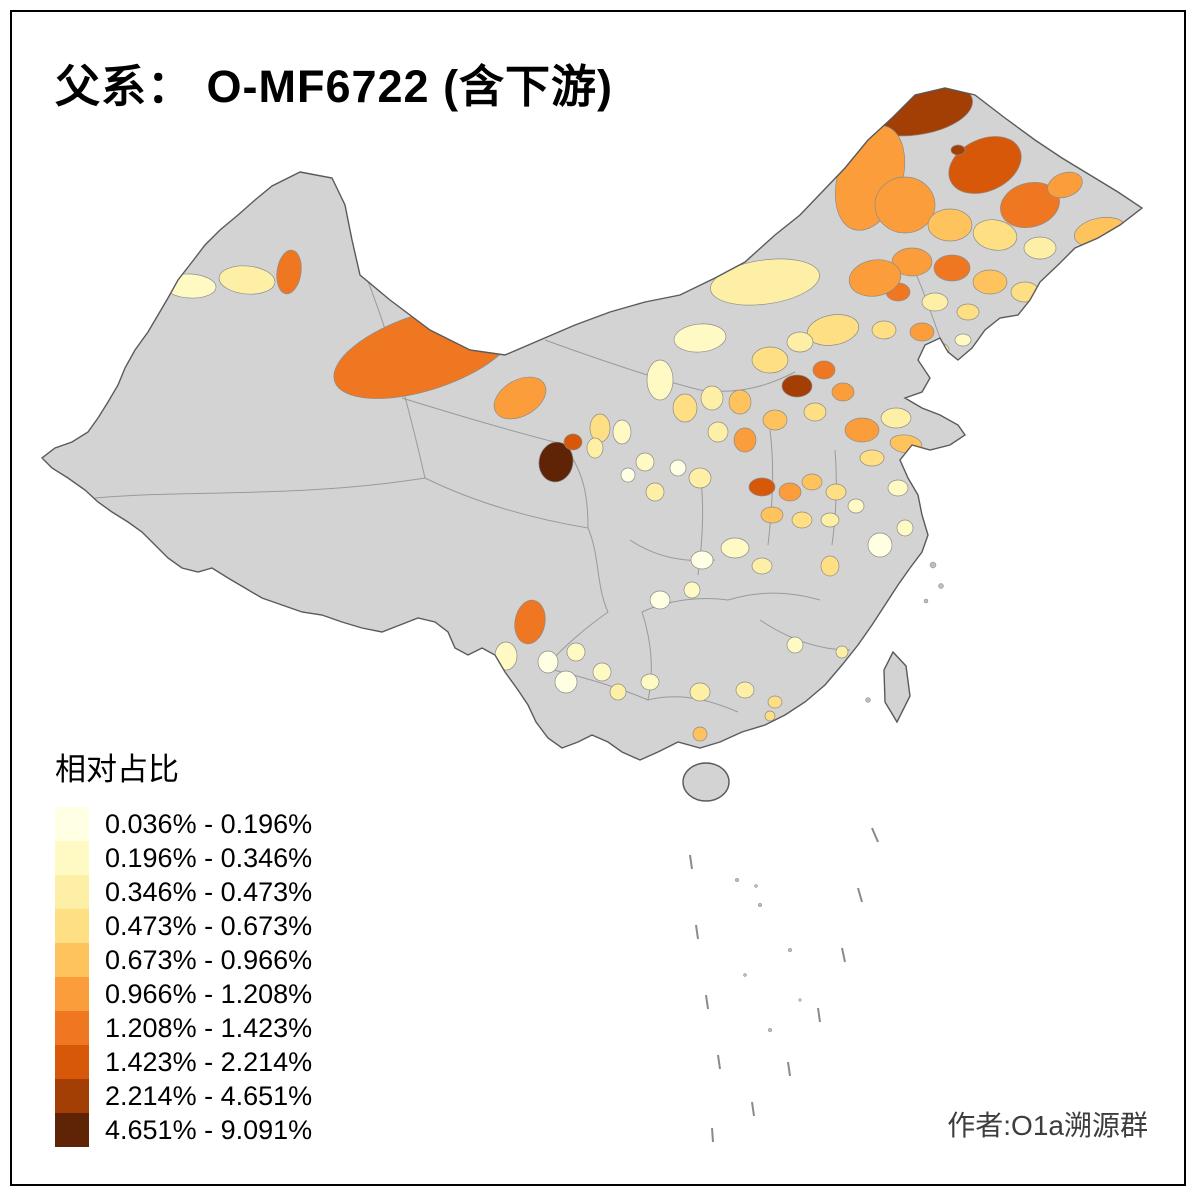  What do you see at coordinates (784, 985) in the screenshot?
I see `south-china-sea-dashes` at bounding box center [784, 985].